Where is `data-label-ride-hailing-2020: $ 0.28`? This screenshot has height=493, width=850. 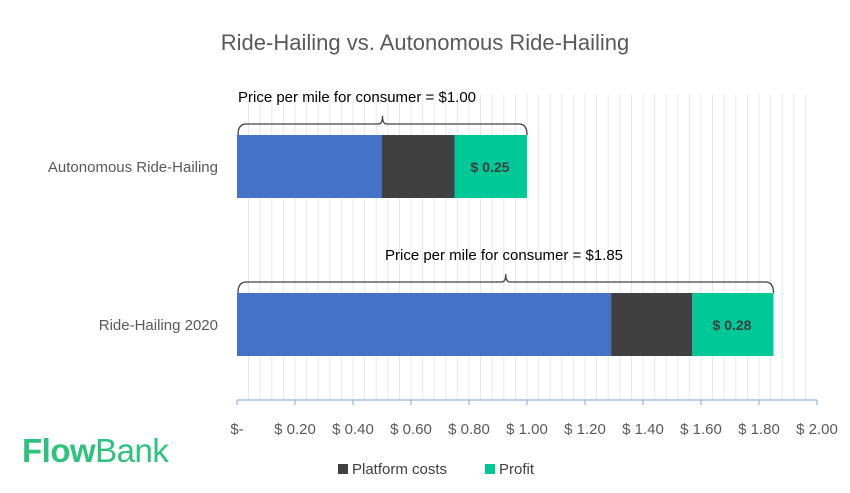
data-label-ride-hailing-2020: $ 0.28 is located at coordinates (732, 325).